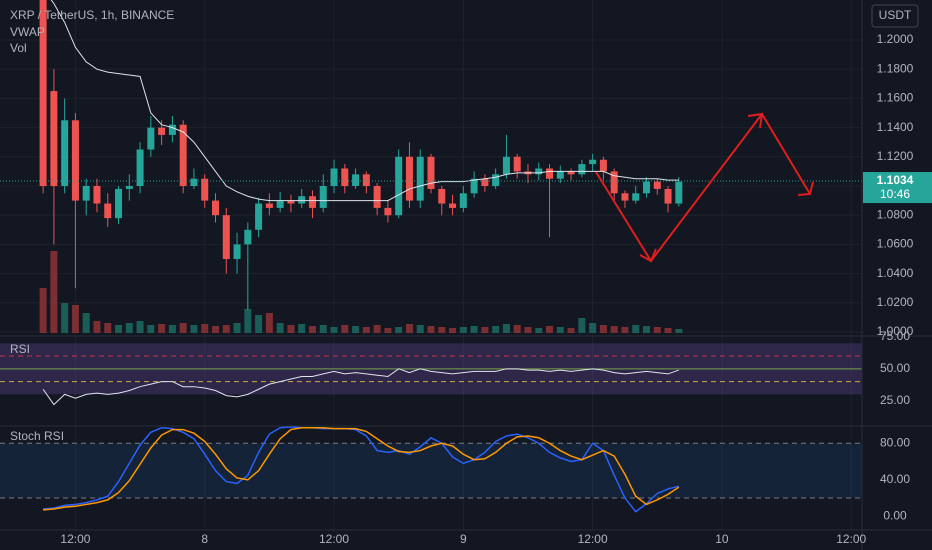 This screenshot has height=550, width=932. I want to click on rsi-tick-label: 25.00, so click(895, 400).